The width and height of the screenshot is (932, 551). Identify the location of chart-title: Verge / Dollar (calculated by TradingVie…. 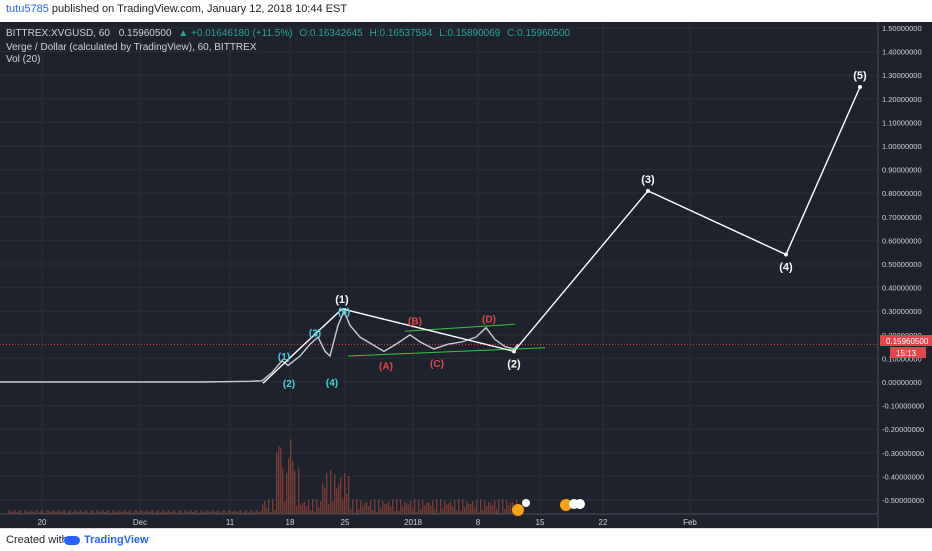
(131, 47).